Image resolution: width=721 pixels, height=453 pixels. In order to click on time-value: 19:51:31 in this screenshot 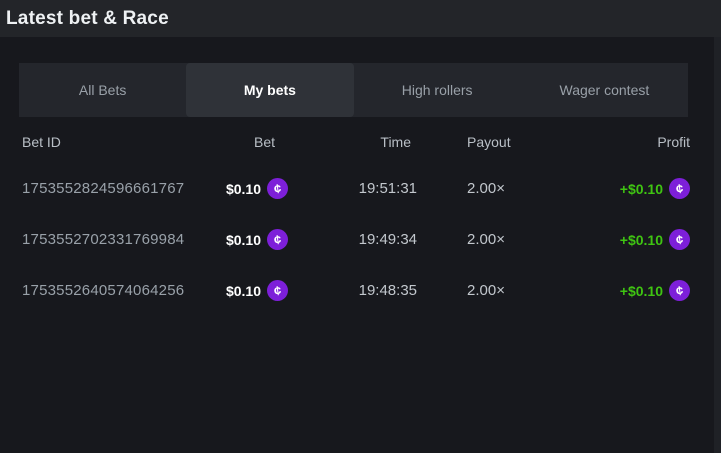, I will do `click(387, 188)`.